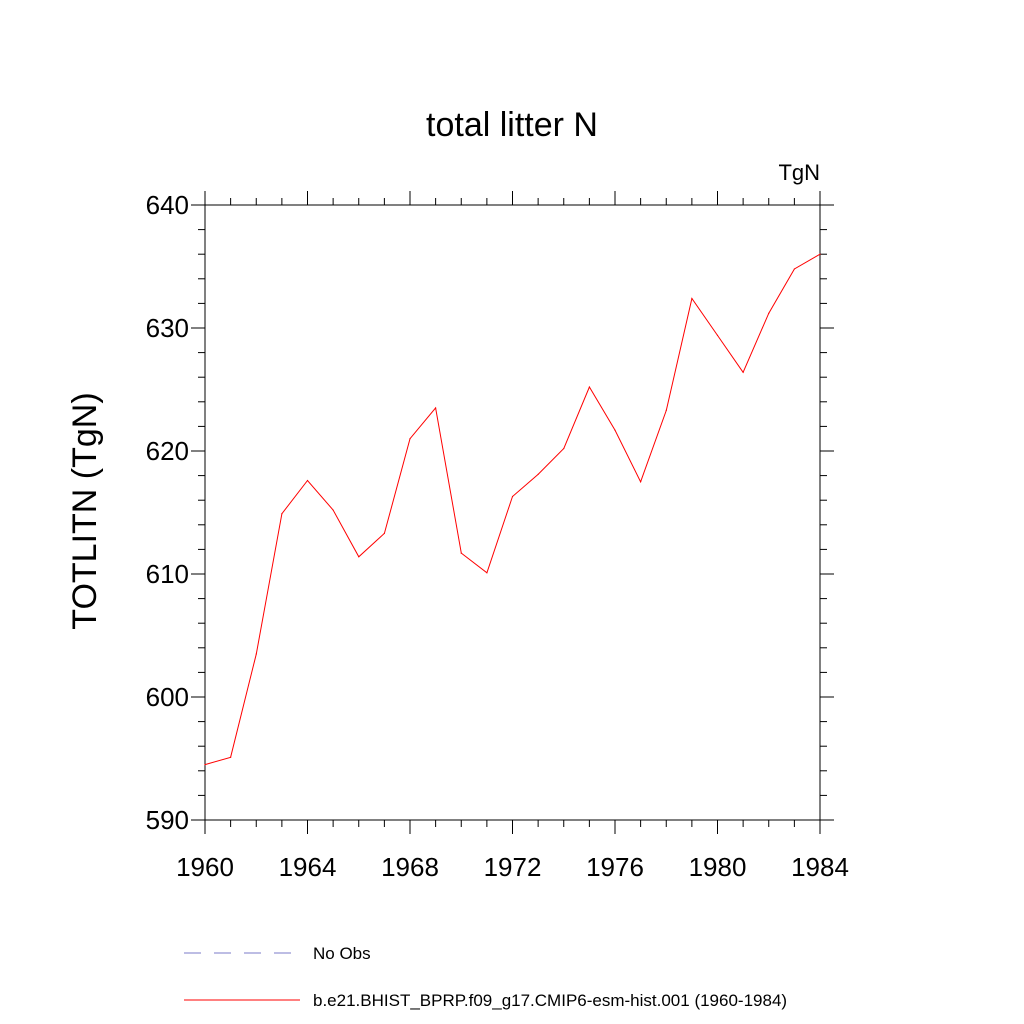  Describe the element at coordinates (410, 867) in the screenshot. I see `x-tick-label: 1968` at that location.